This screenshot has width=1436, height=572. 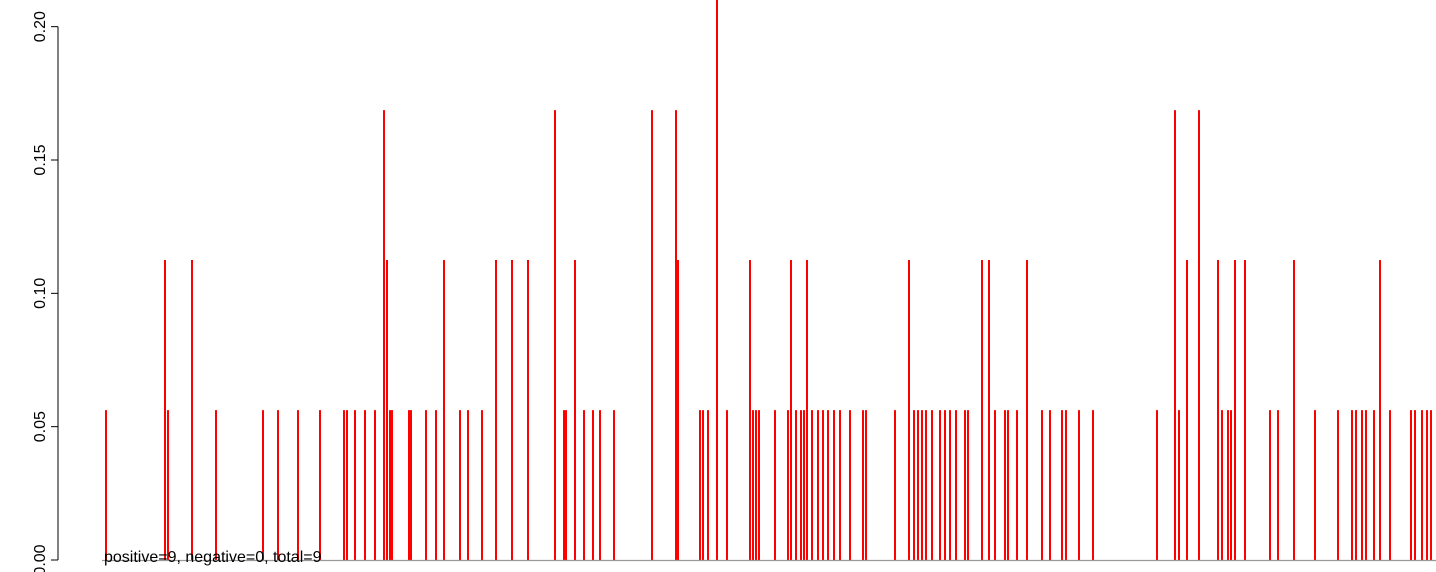 What do you see at coordinates (40, 293) in the screenshot?
I see `y-tick-label: 0.10` at bounding box center [40, 293].